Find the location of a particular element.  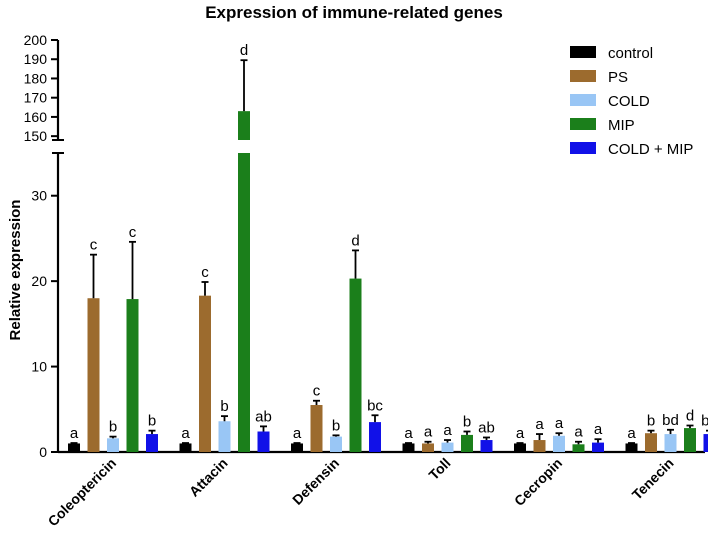

y-tick-label: 190 is located at coordinates (36, 59).